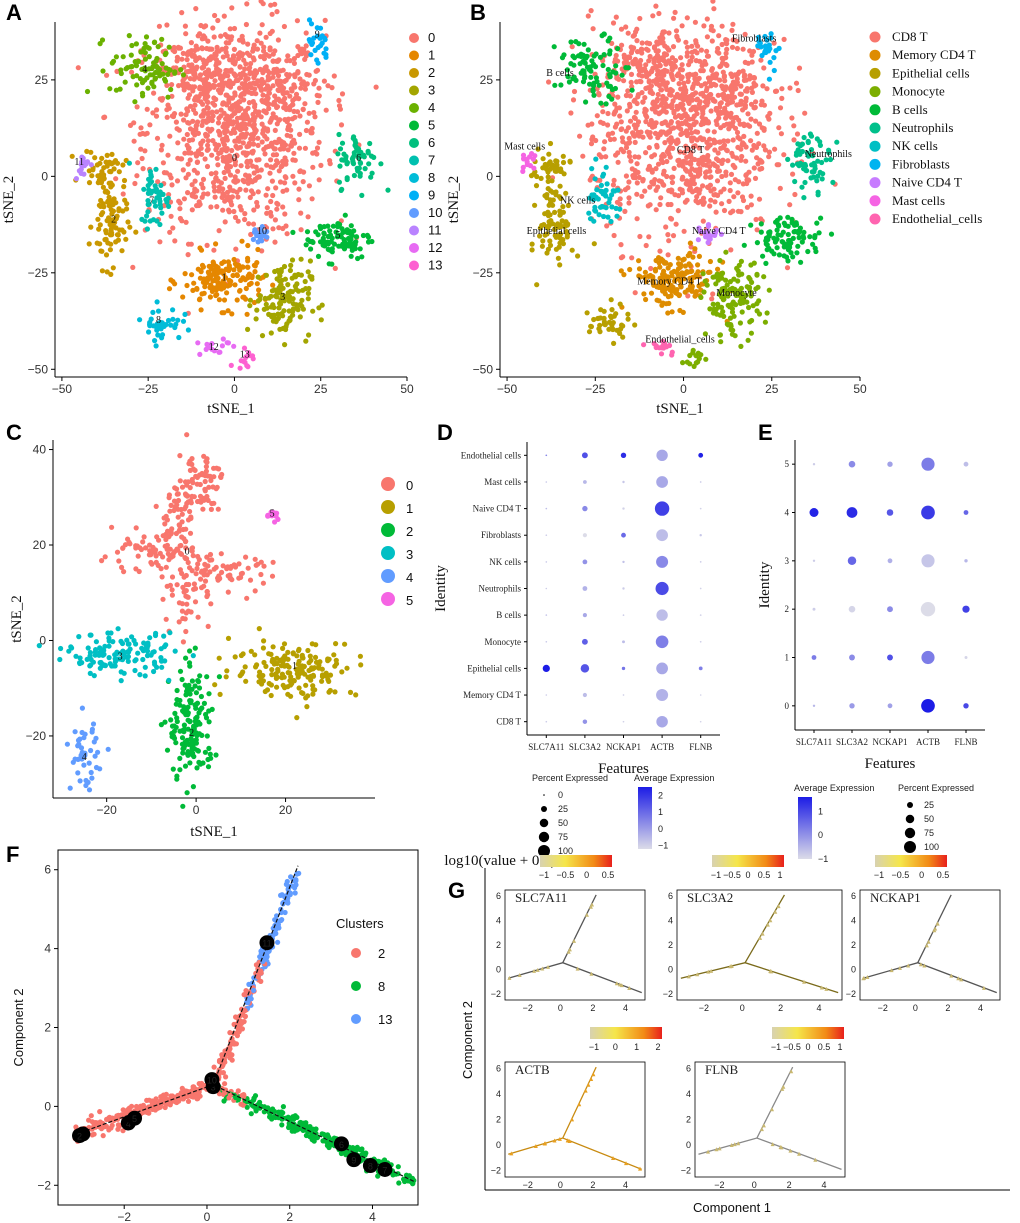  What do you see at coordinates (214, 351) in the screenshot?
I see `cluster-12-point` at bounding box center [214, 351].